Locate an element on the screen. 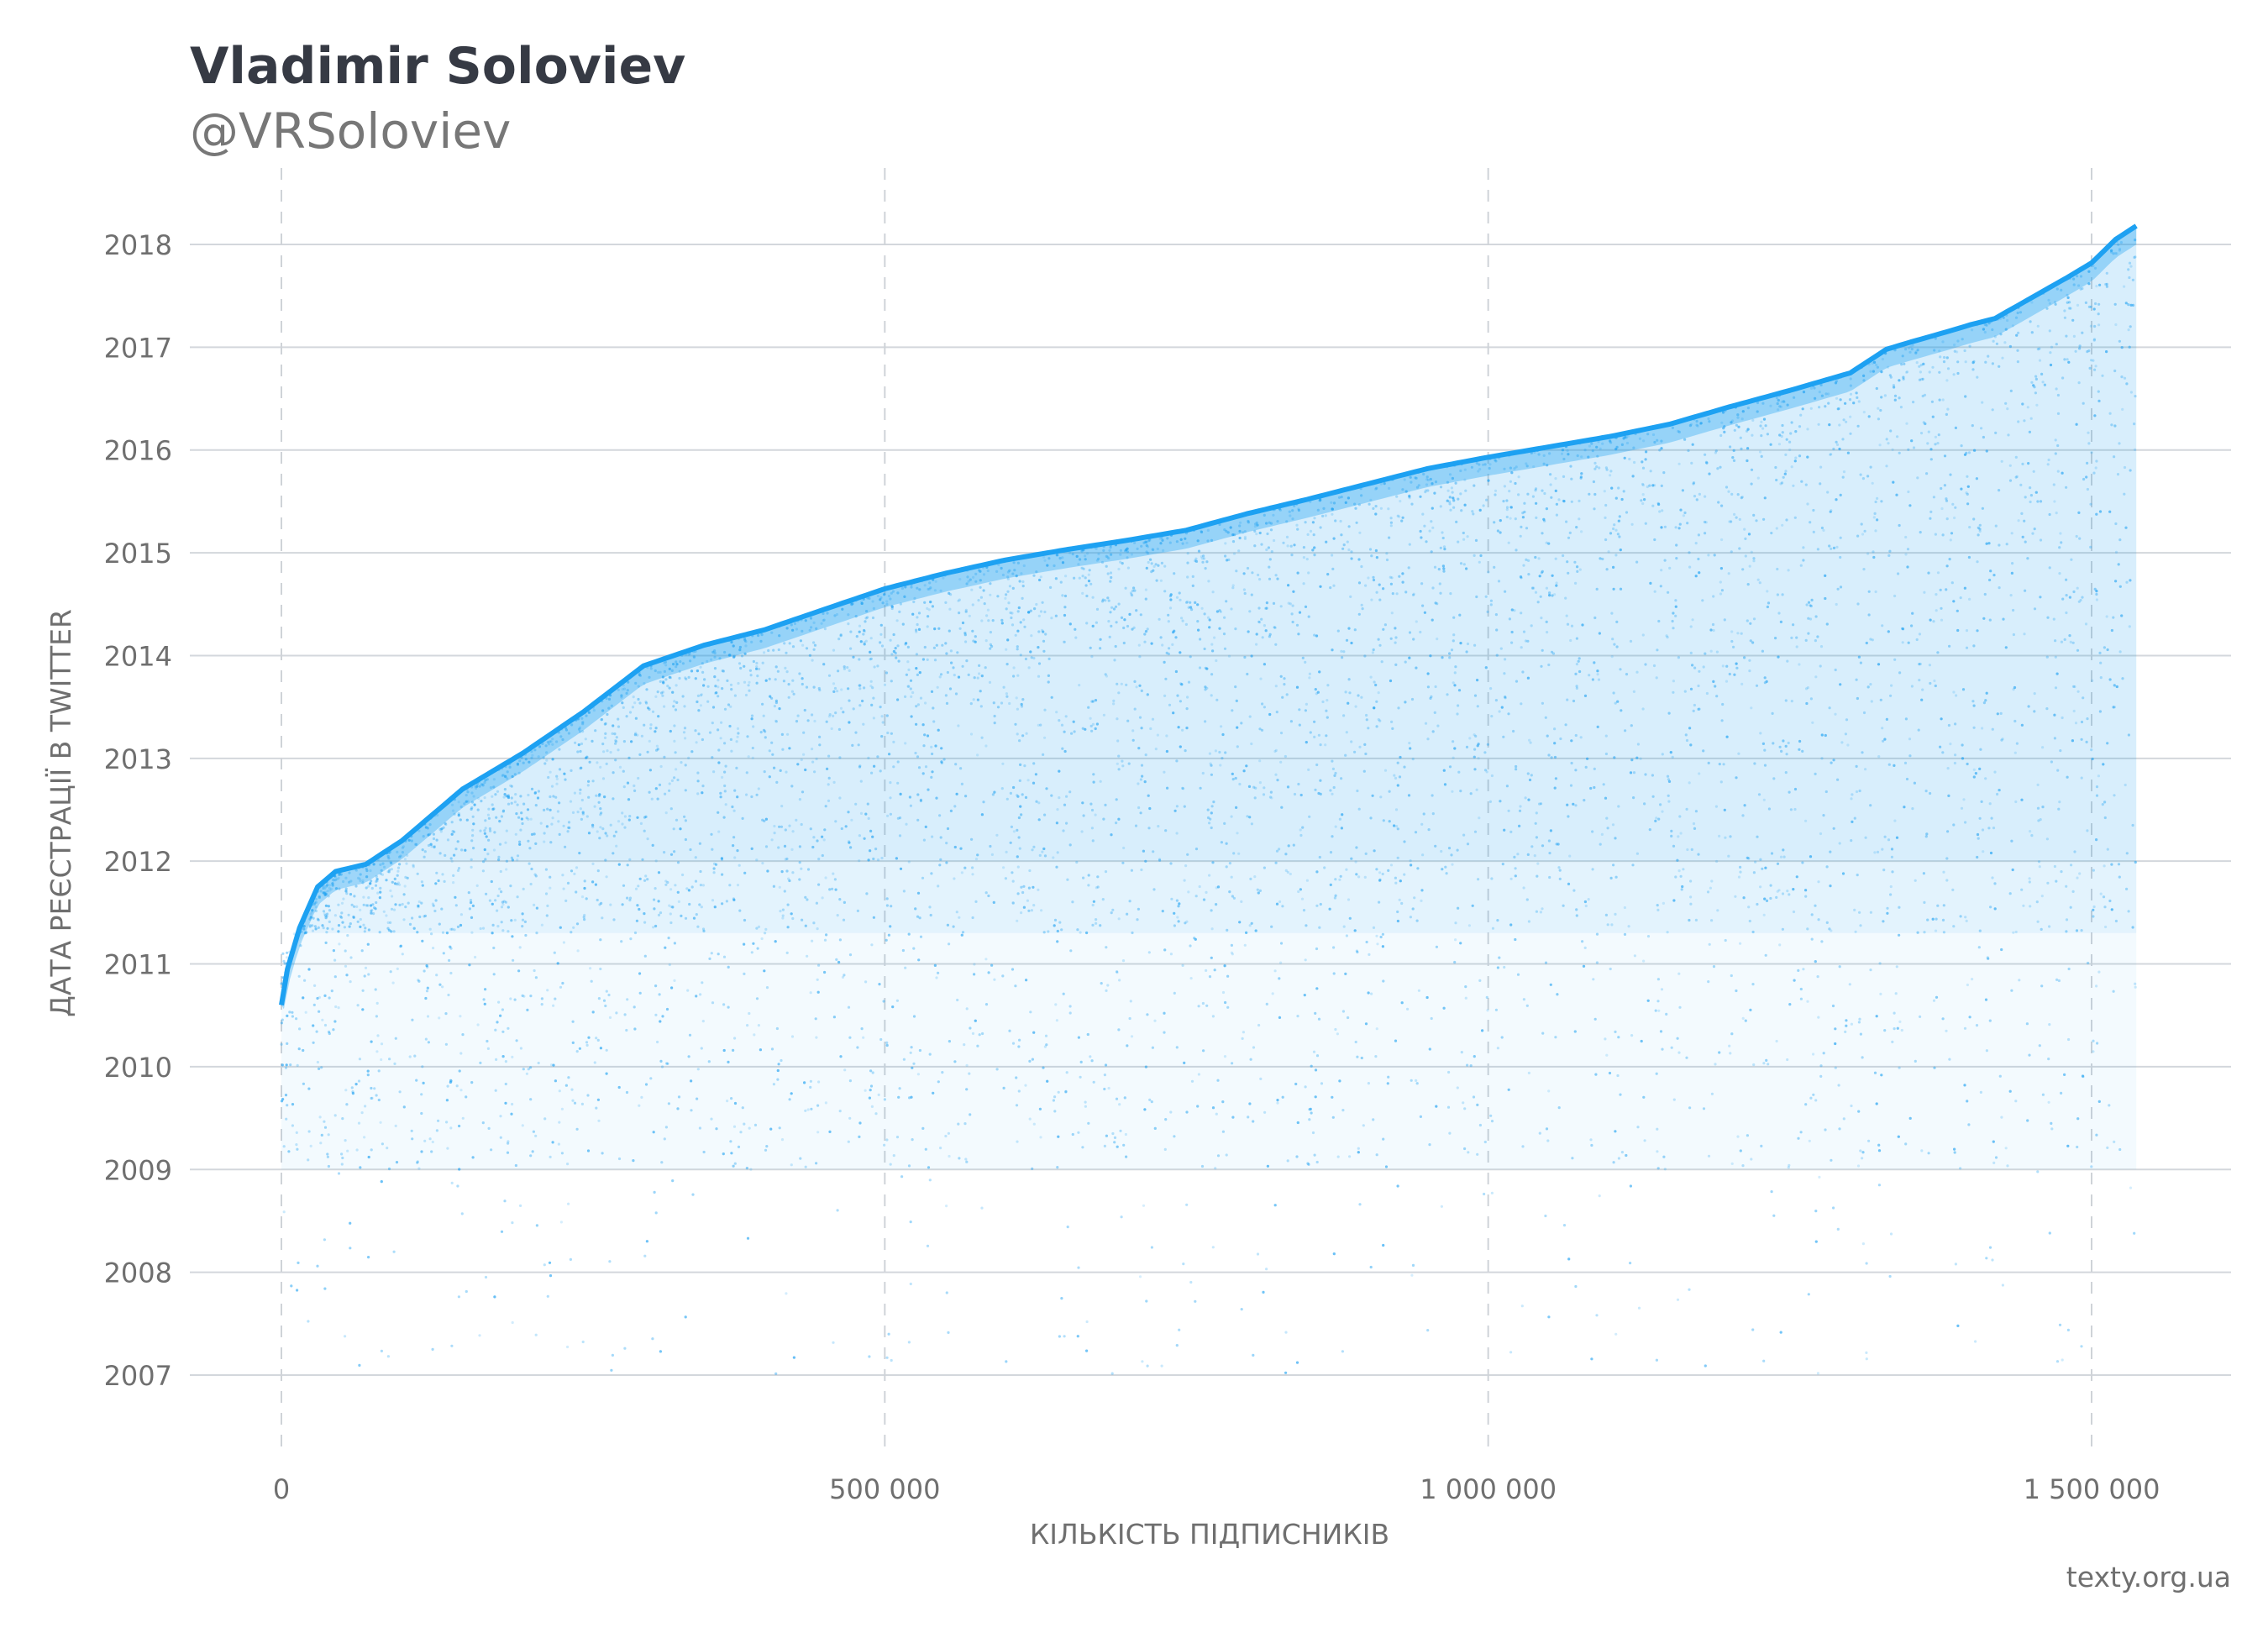 The width and height of the screenshot is (2268, 1638). chart-title: Vladimir Soloviev is located at coordinates (438, 66).